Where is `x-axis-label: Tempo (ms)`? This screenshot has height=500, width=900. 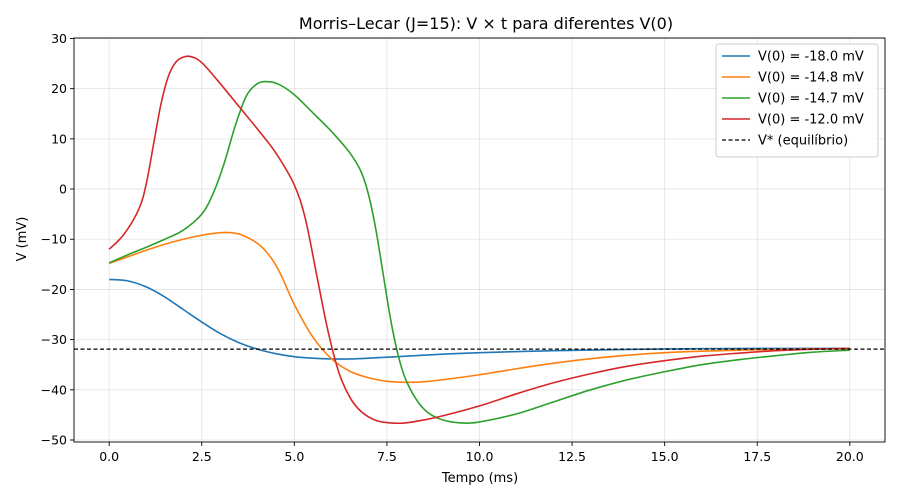 x-axis-label: Tempo (ms) is located at coordinates (479, 478).